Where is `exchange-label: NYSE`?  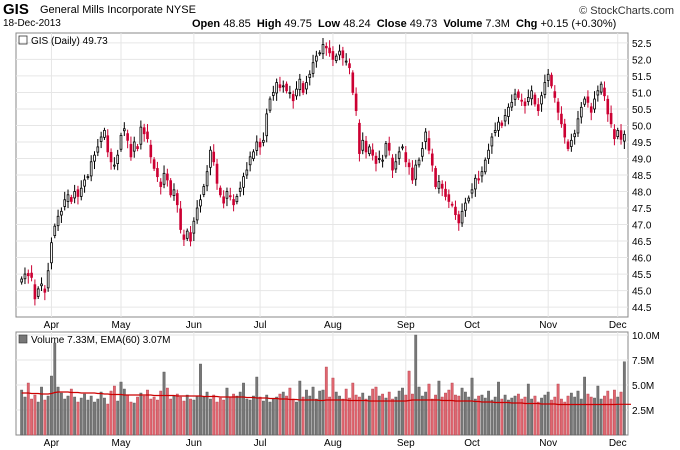
exchange-label: NYSE is located at coordinates (180, 10).